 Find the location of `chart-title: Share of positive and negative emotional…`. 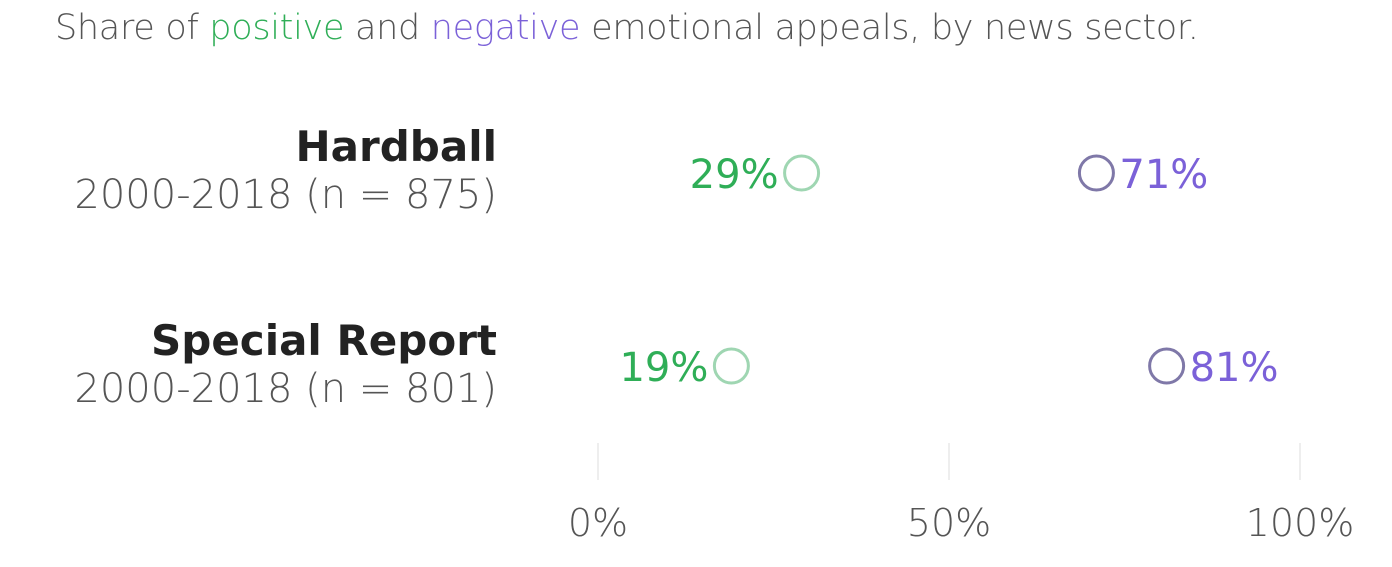

chart-title: Share of positive and negative emotional… is located at coordinates (627, 28).